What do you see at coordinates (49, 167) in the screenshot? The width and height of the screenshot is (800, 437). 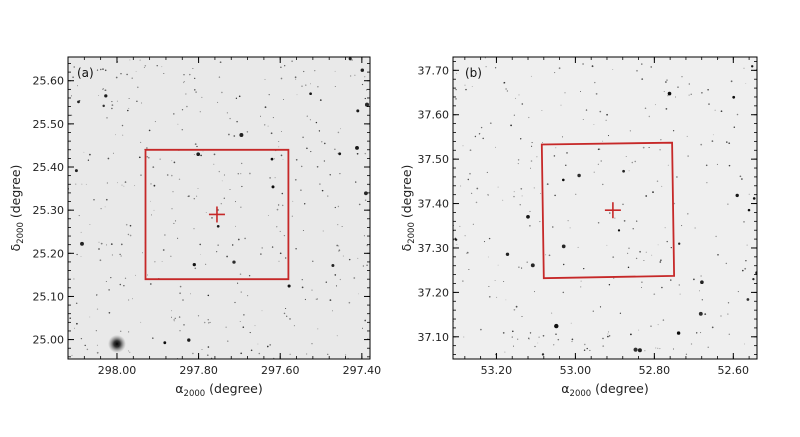 I see `y-tick-label: 25.40` at bounding box center [49, 167].